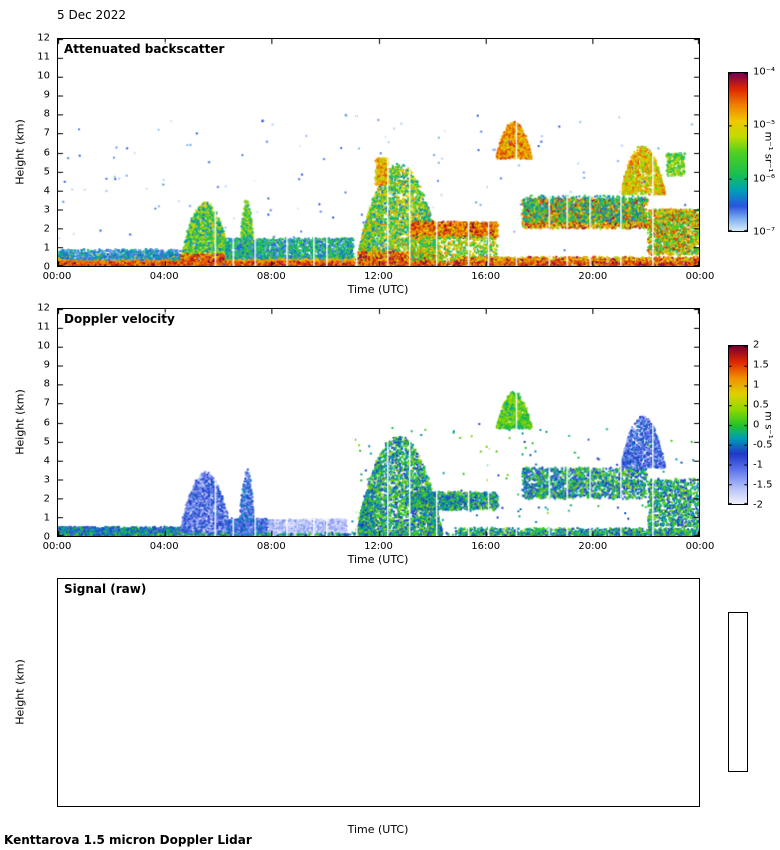 This screenshot has width=780, height=850. I want to click on colorbar-tick-label: 1, so click(756, 385).